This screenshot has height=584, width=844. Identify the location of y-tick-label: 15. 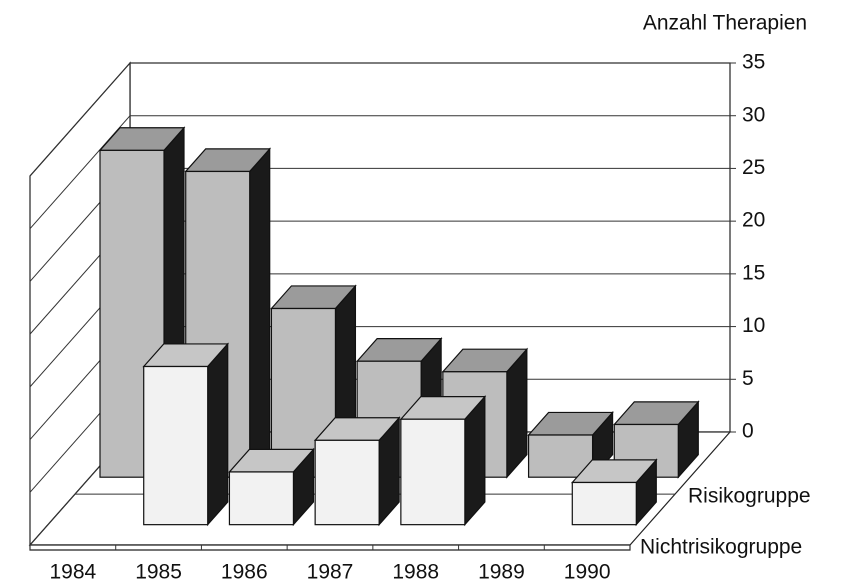
(753, 272).